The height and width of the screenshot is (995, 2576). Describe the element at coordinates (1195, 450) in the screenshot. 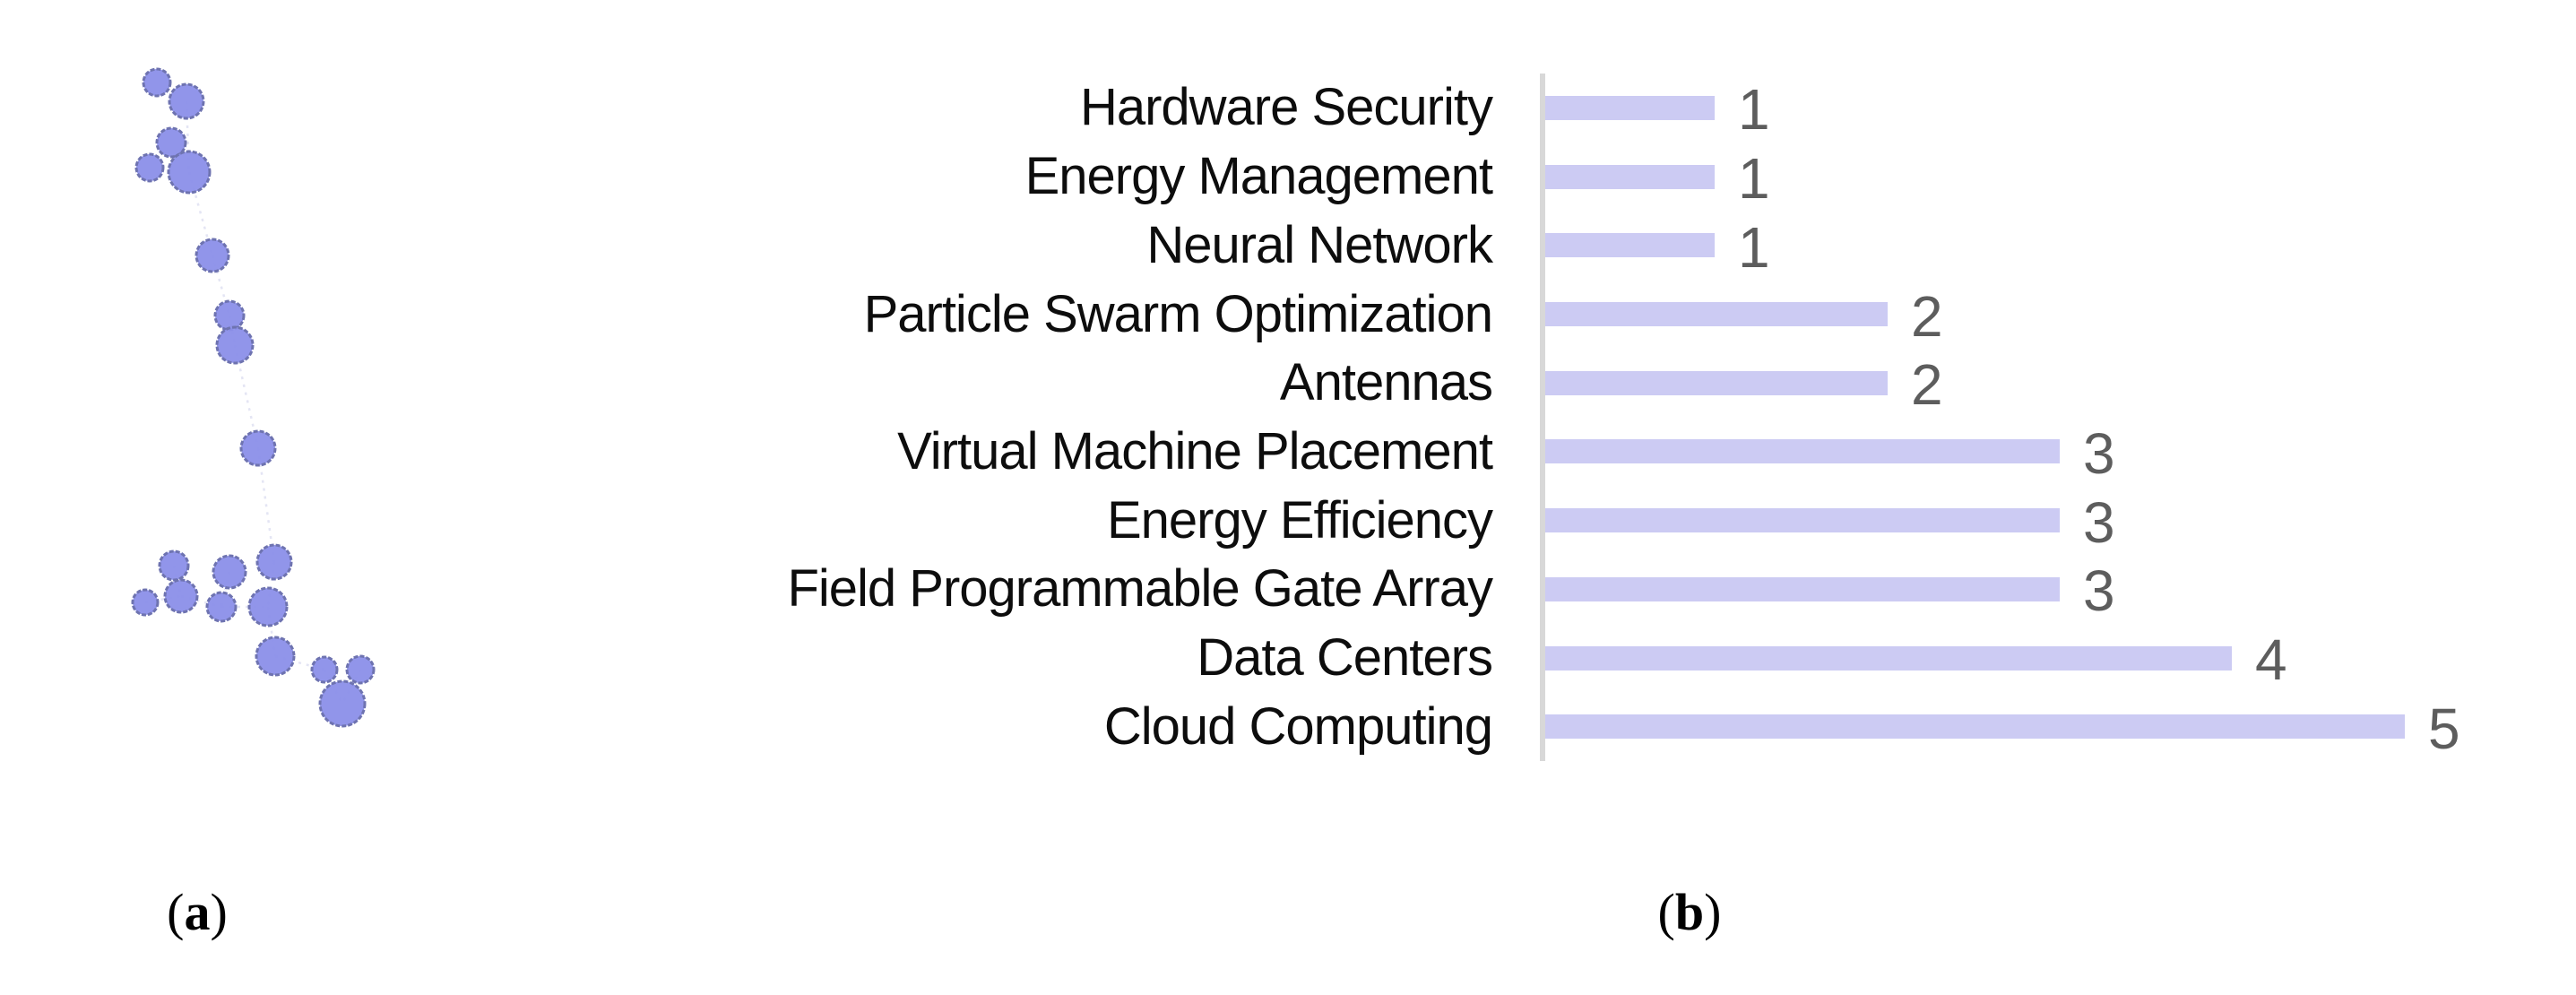

I see `category-label: Virtual Machine Placement` at that location.